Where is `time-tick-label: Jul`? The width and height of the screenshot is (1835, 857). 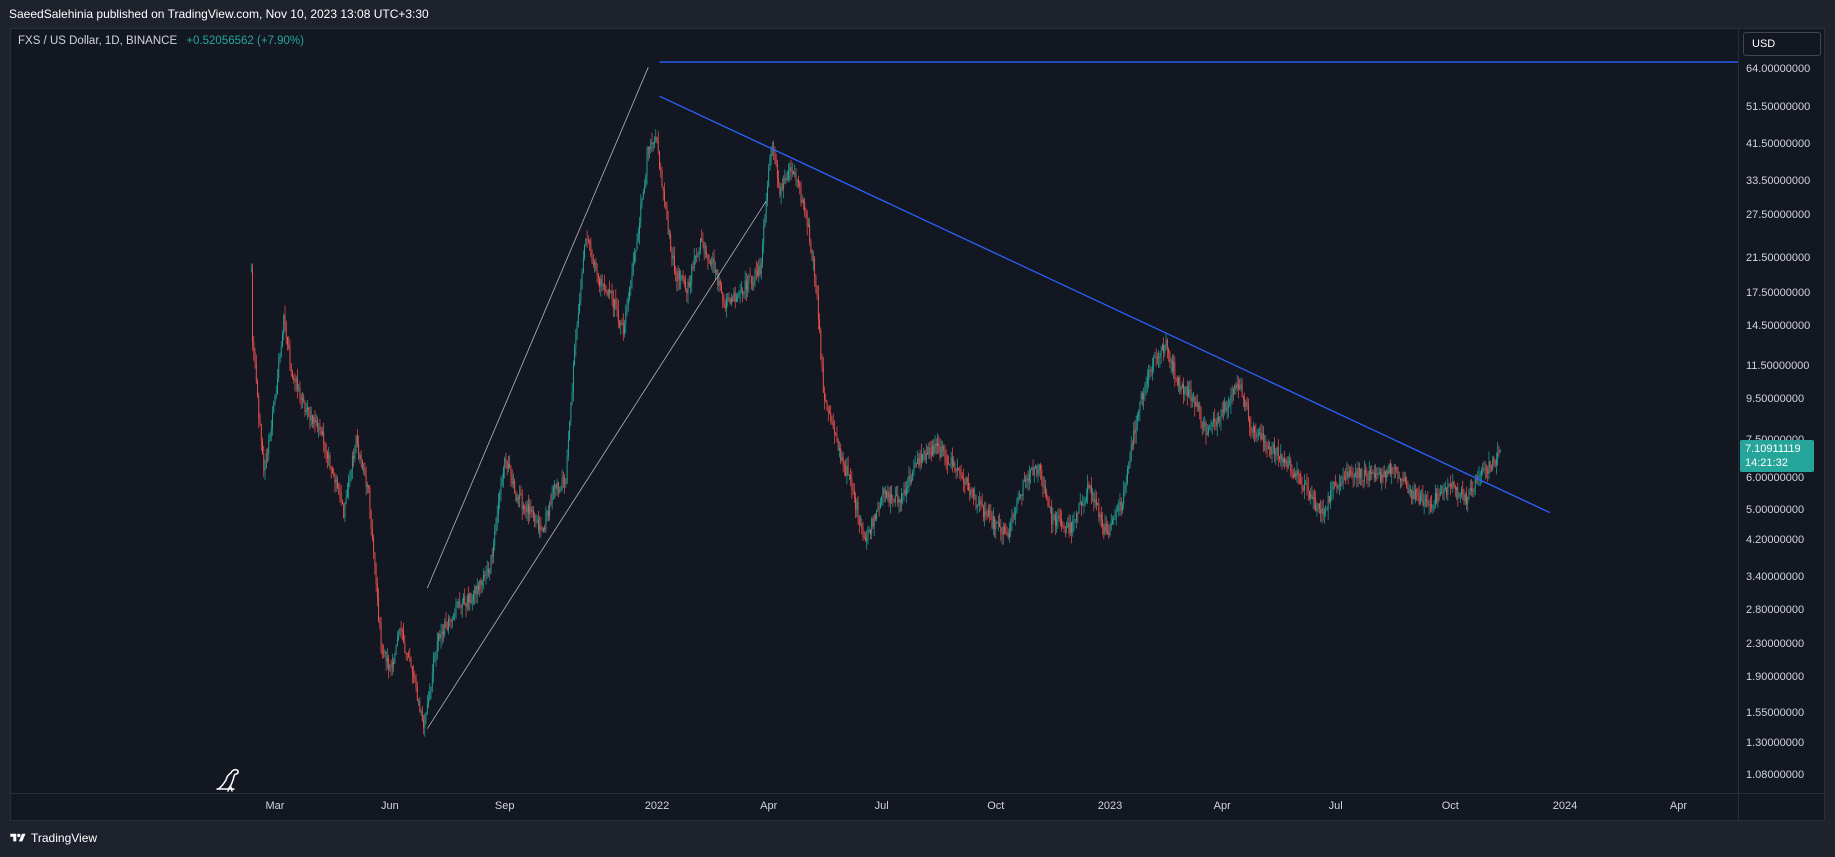 time-tick-label: Jul is located at coordinates (1335, 806).